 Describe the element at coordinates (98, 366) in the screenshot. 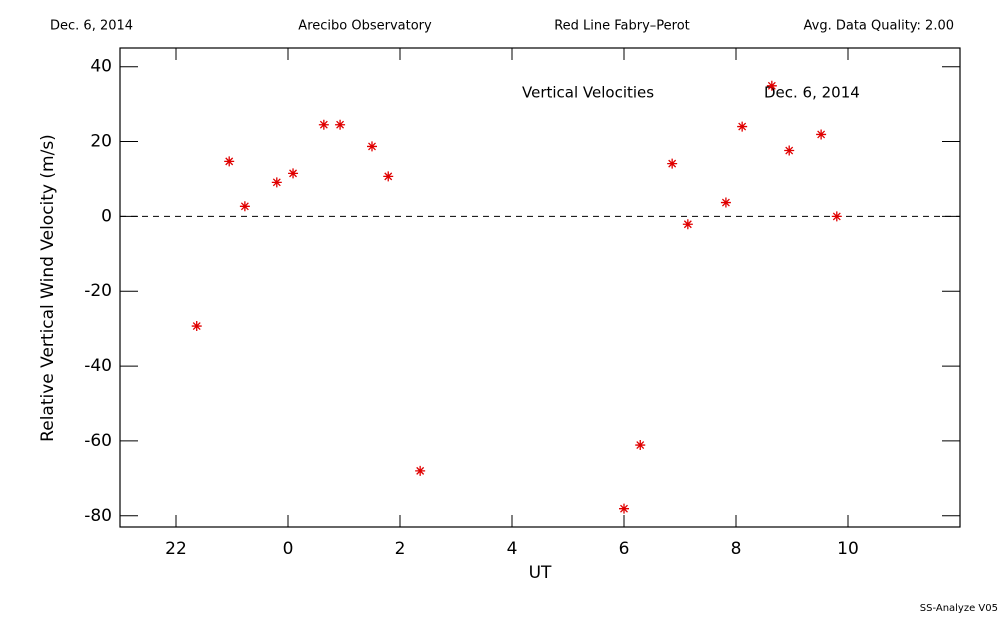

I see `y-tick-label: -40` at that location.